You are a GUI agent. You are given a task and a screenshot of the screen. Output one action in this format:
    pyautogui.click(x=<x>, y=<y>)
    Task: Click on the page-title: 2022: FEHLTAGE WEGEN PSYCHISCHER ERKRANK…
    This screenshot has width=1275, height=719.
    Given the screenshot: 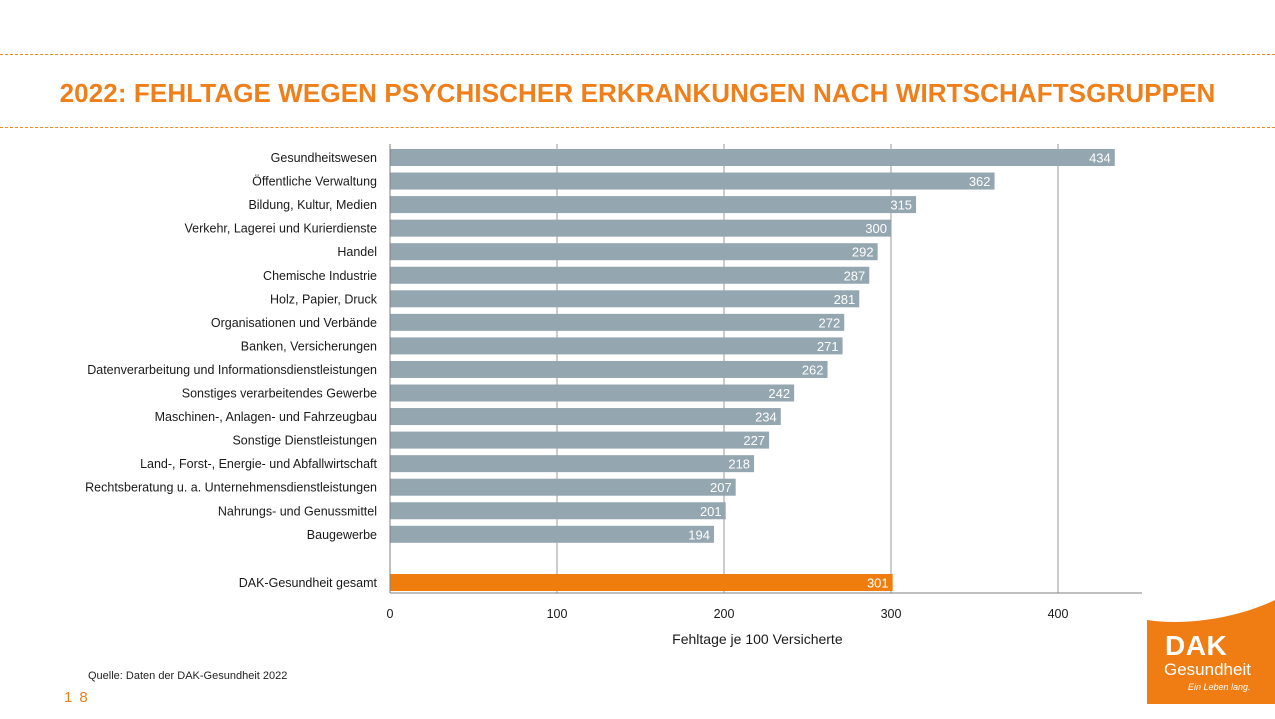 What is the action you would take?
    pyautogui.click(x=637, y=93)
    